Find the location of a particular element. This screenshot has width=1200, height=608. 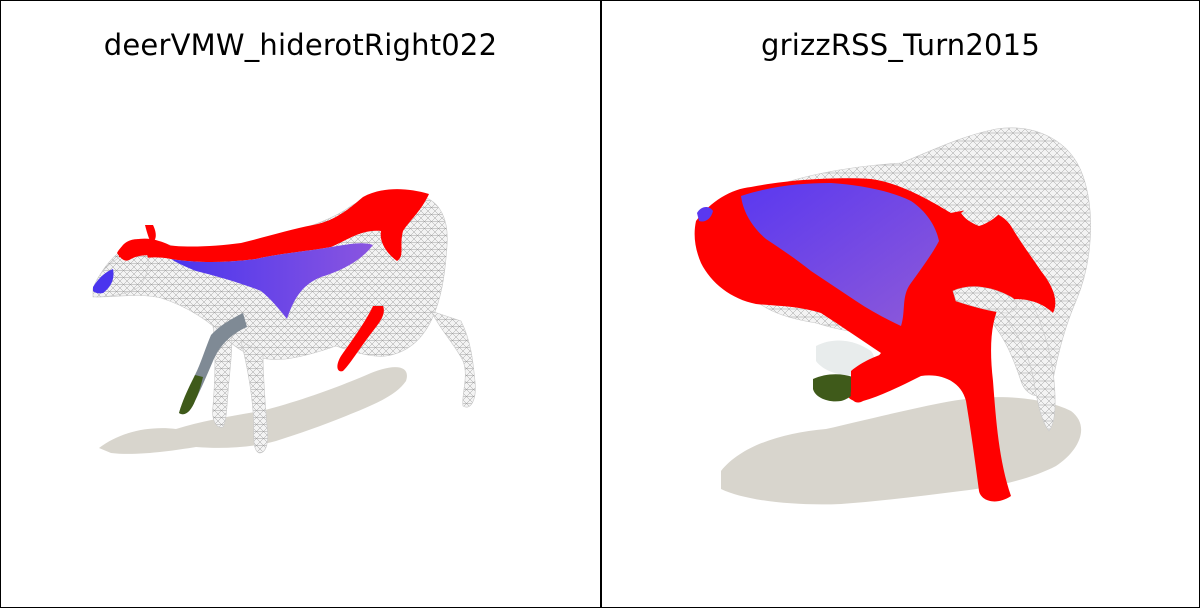

bear-ear-blue is located at coordinates (705, 214).